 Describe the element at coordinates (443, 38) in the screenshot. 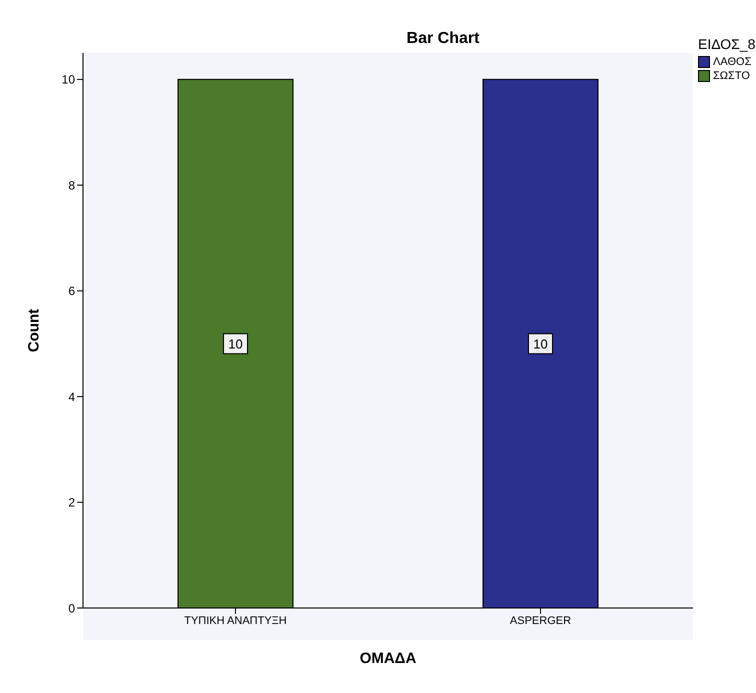

I see `chart-title: Bar Chart` at that location.